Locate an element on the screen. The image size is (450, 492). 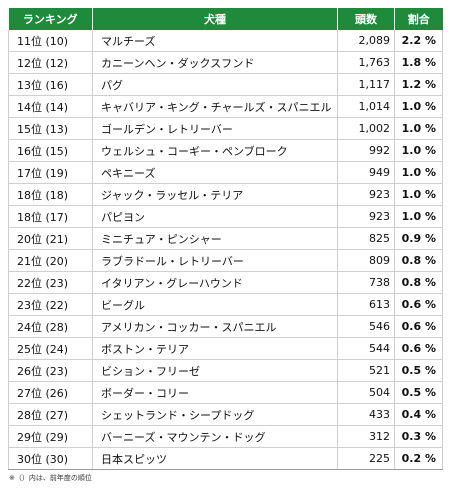
table-row: 27位 (26) ボーダー・コリー 504 0.5 % is located at coordinates (225, 392).